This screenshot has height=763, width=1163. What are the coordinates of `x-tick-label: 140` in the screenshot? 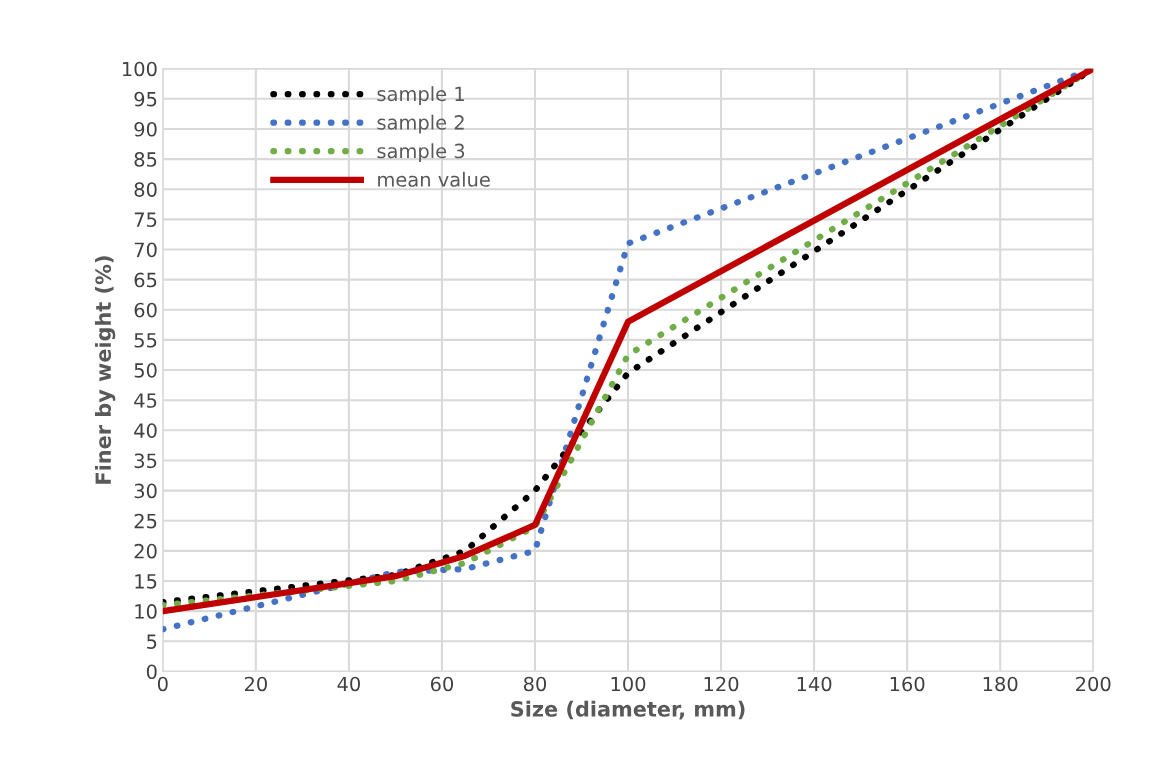 It's located at (814, 684).